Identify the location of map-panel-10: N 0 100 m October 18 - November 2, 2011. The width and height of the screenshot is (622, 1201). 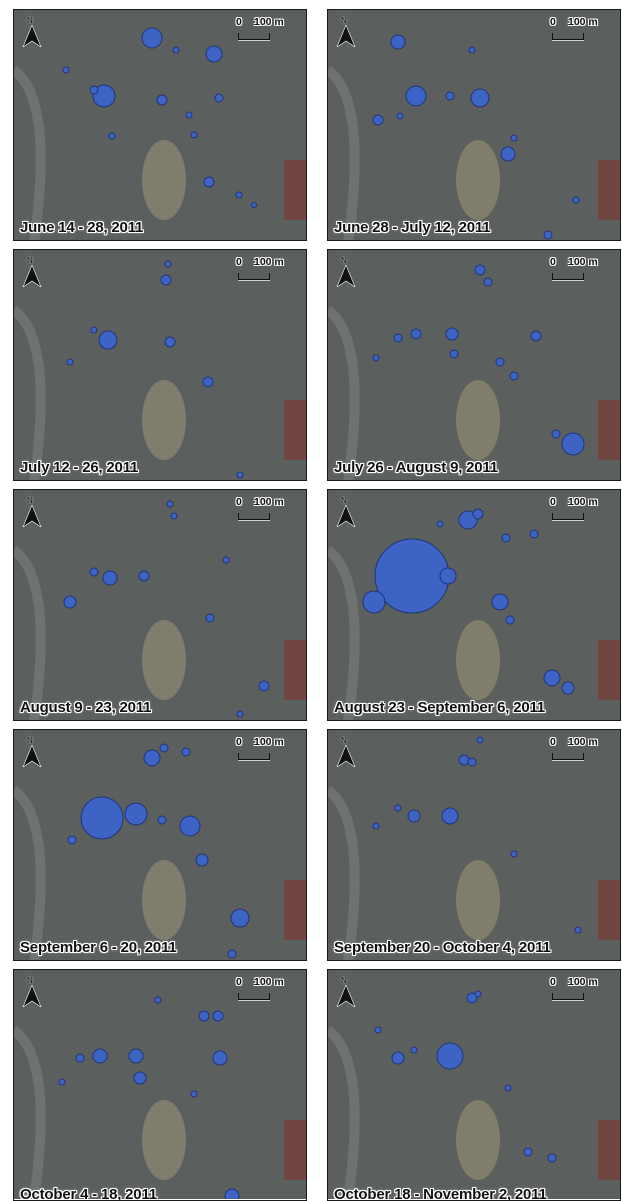
(474, 1085).